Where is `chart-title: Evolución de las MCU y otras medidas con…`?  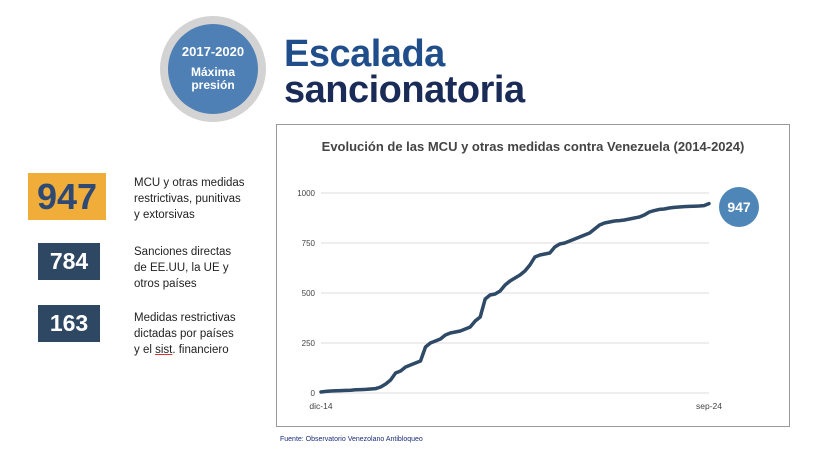
chart-title: Evolución de las MCU y otras medidas con… is located at coordinates (533, 146).